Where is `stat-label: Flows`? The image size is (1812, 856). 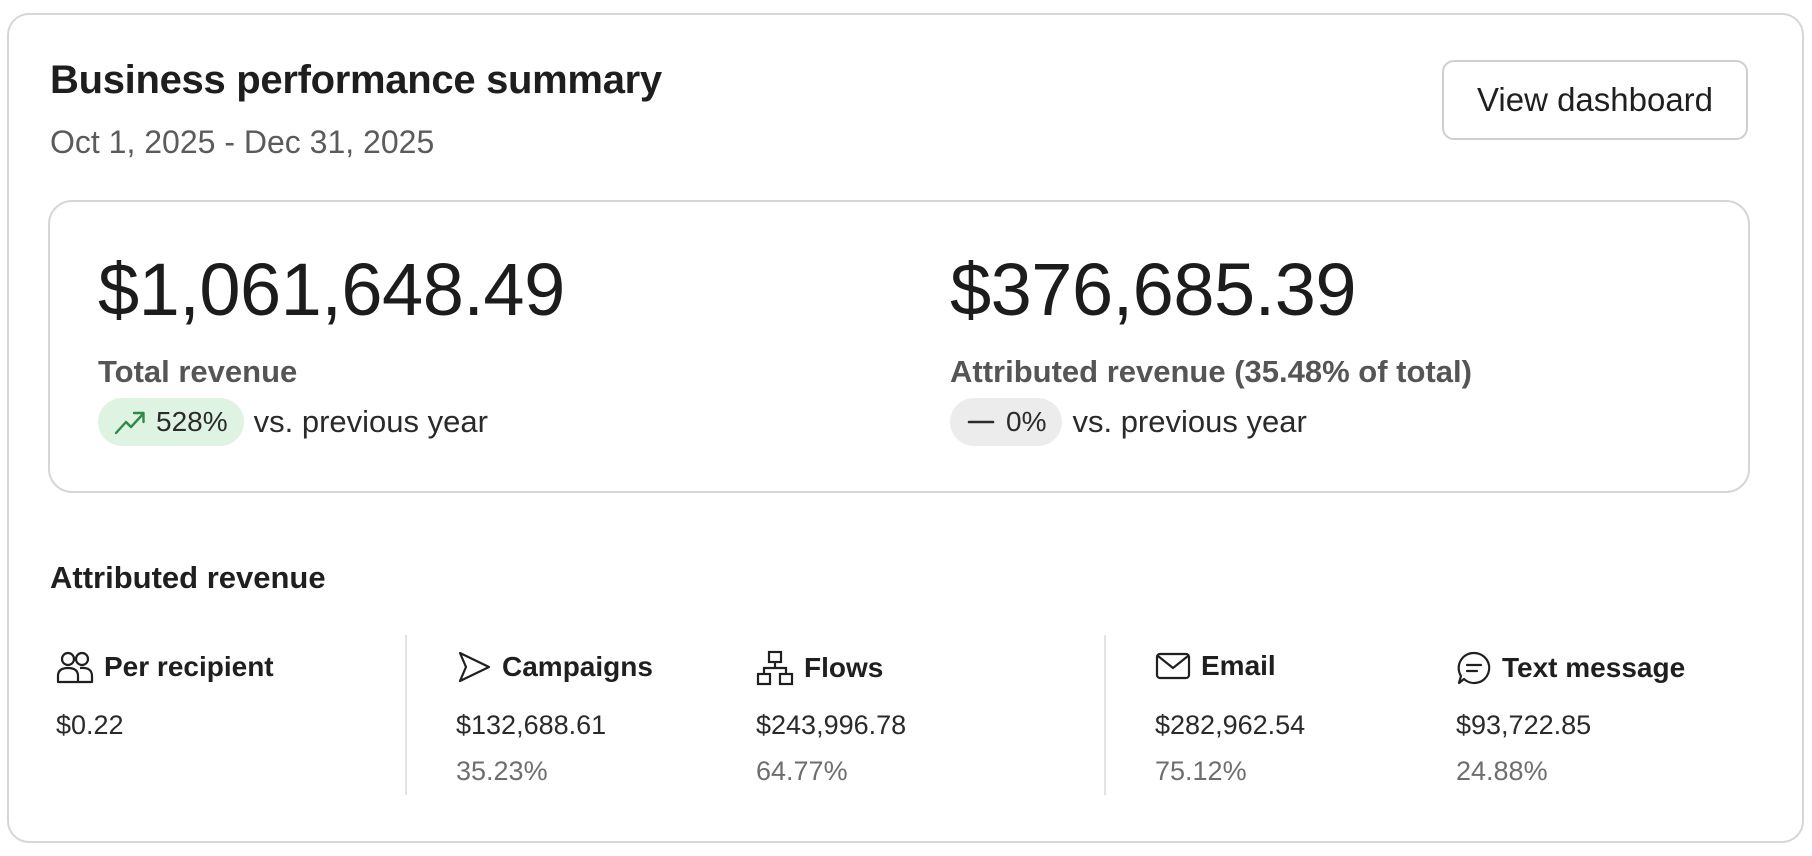
stat-label: Flows is located at coordinates (844, 667).